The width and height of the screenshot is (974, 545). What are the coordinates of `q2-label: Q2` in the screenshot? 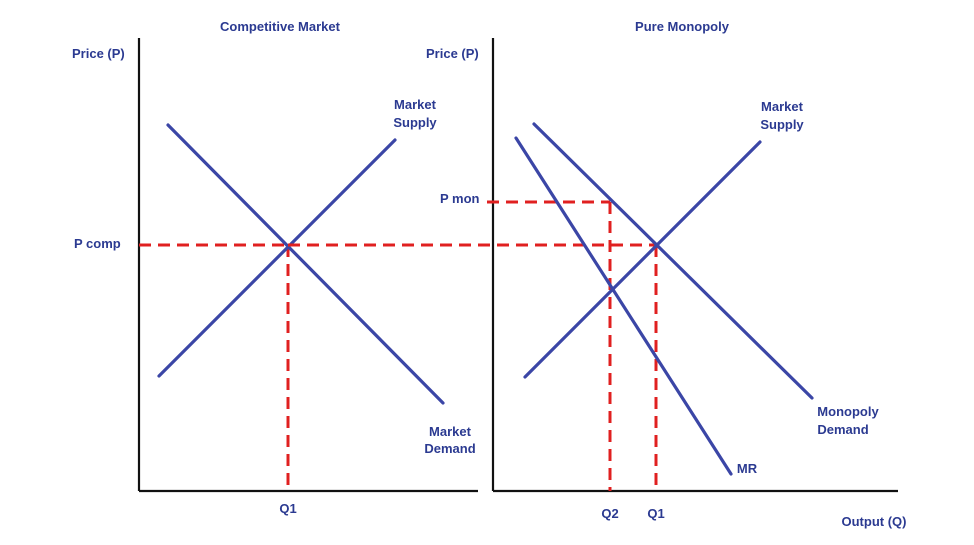 It's located at (609, 513).